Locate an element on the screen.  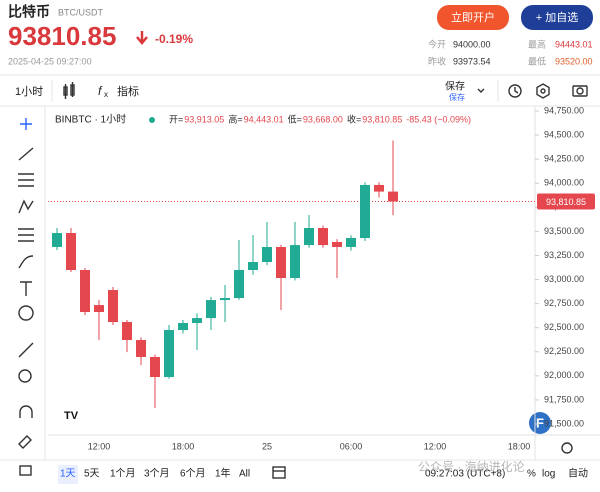
y-tick-label: 92,250.00 is located at coordinates (564, 351).